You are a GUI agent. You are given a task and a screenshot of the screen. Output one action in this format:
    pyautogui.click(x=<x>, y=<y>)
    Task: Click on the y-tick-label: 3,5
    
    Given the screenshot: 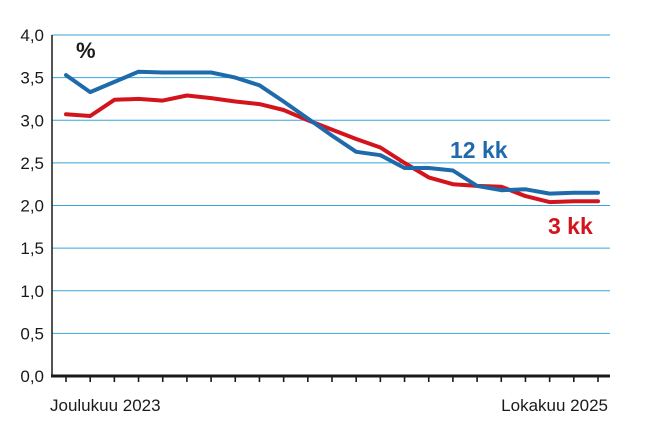 What is the action you would take?
    pyautogui.click(x=32, y=78)
    